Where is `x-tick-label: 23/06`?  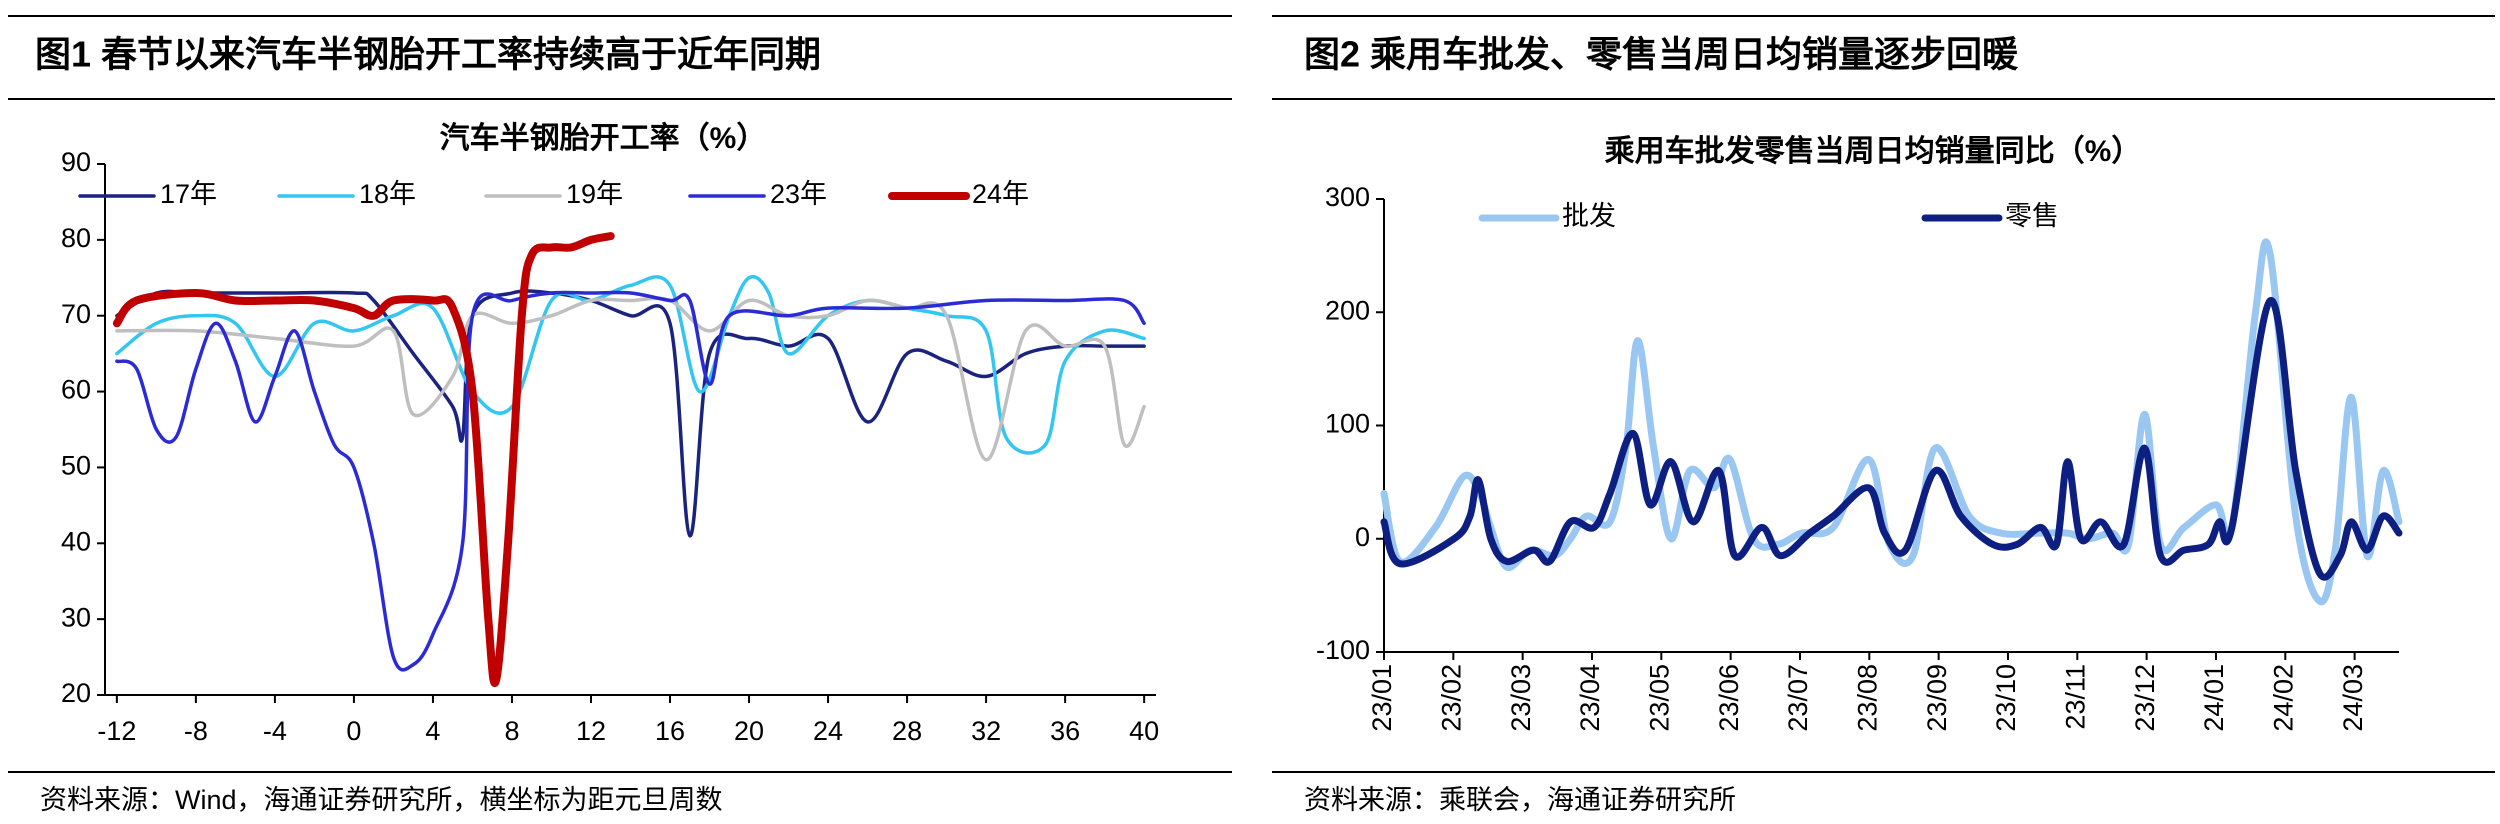
x-tick-label: 23/06 is located at coordinates (1729, 698).